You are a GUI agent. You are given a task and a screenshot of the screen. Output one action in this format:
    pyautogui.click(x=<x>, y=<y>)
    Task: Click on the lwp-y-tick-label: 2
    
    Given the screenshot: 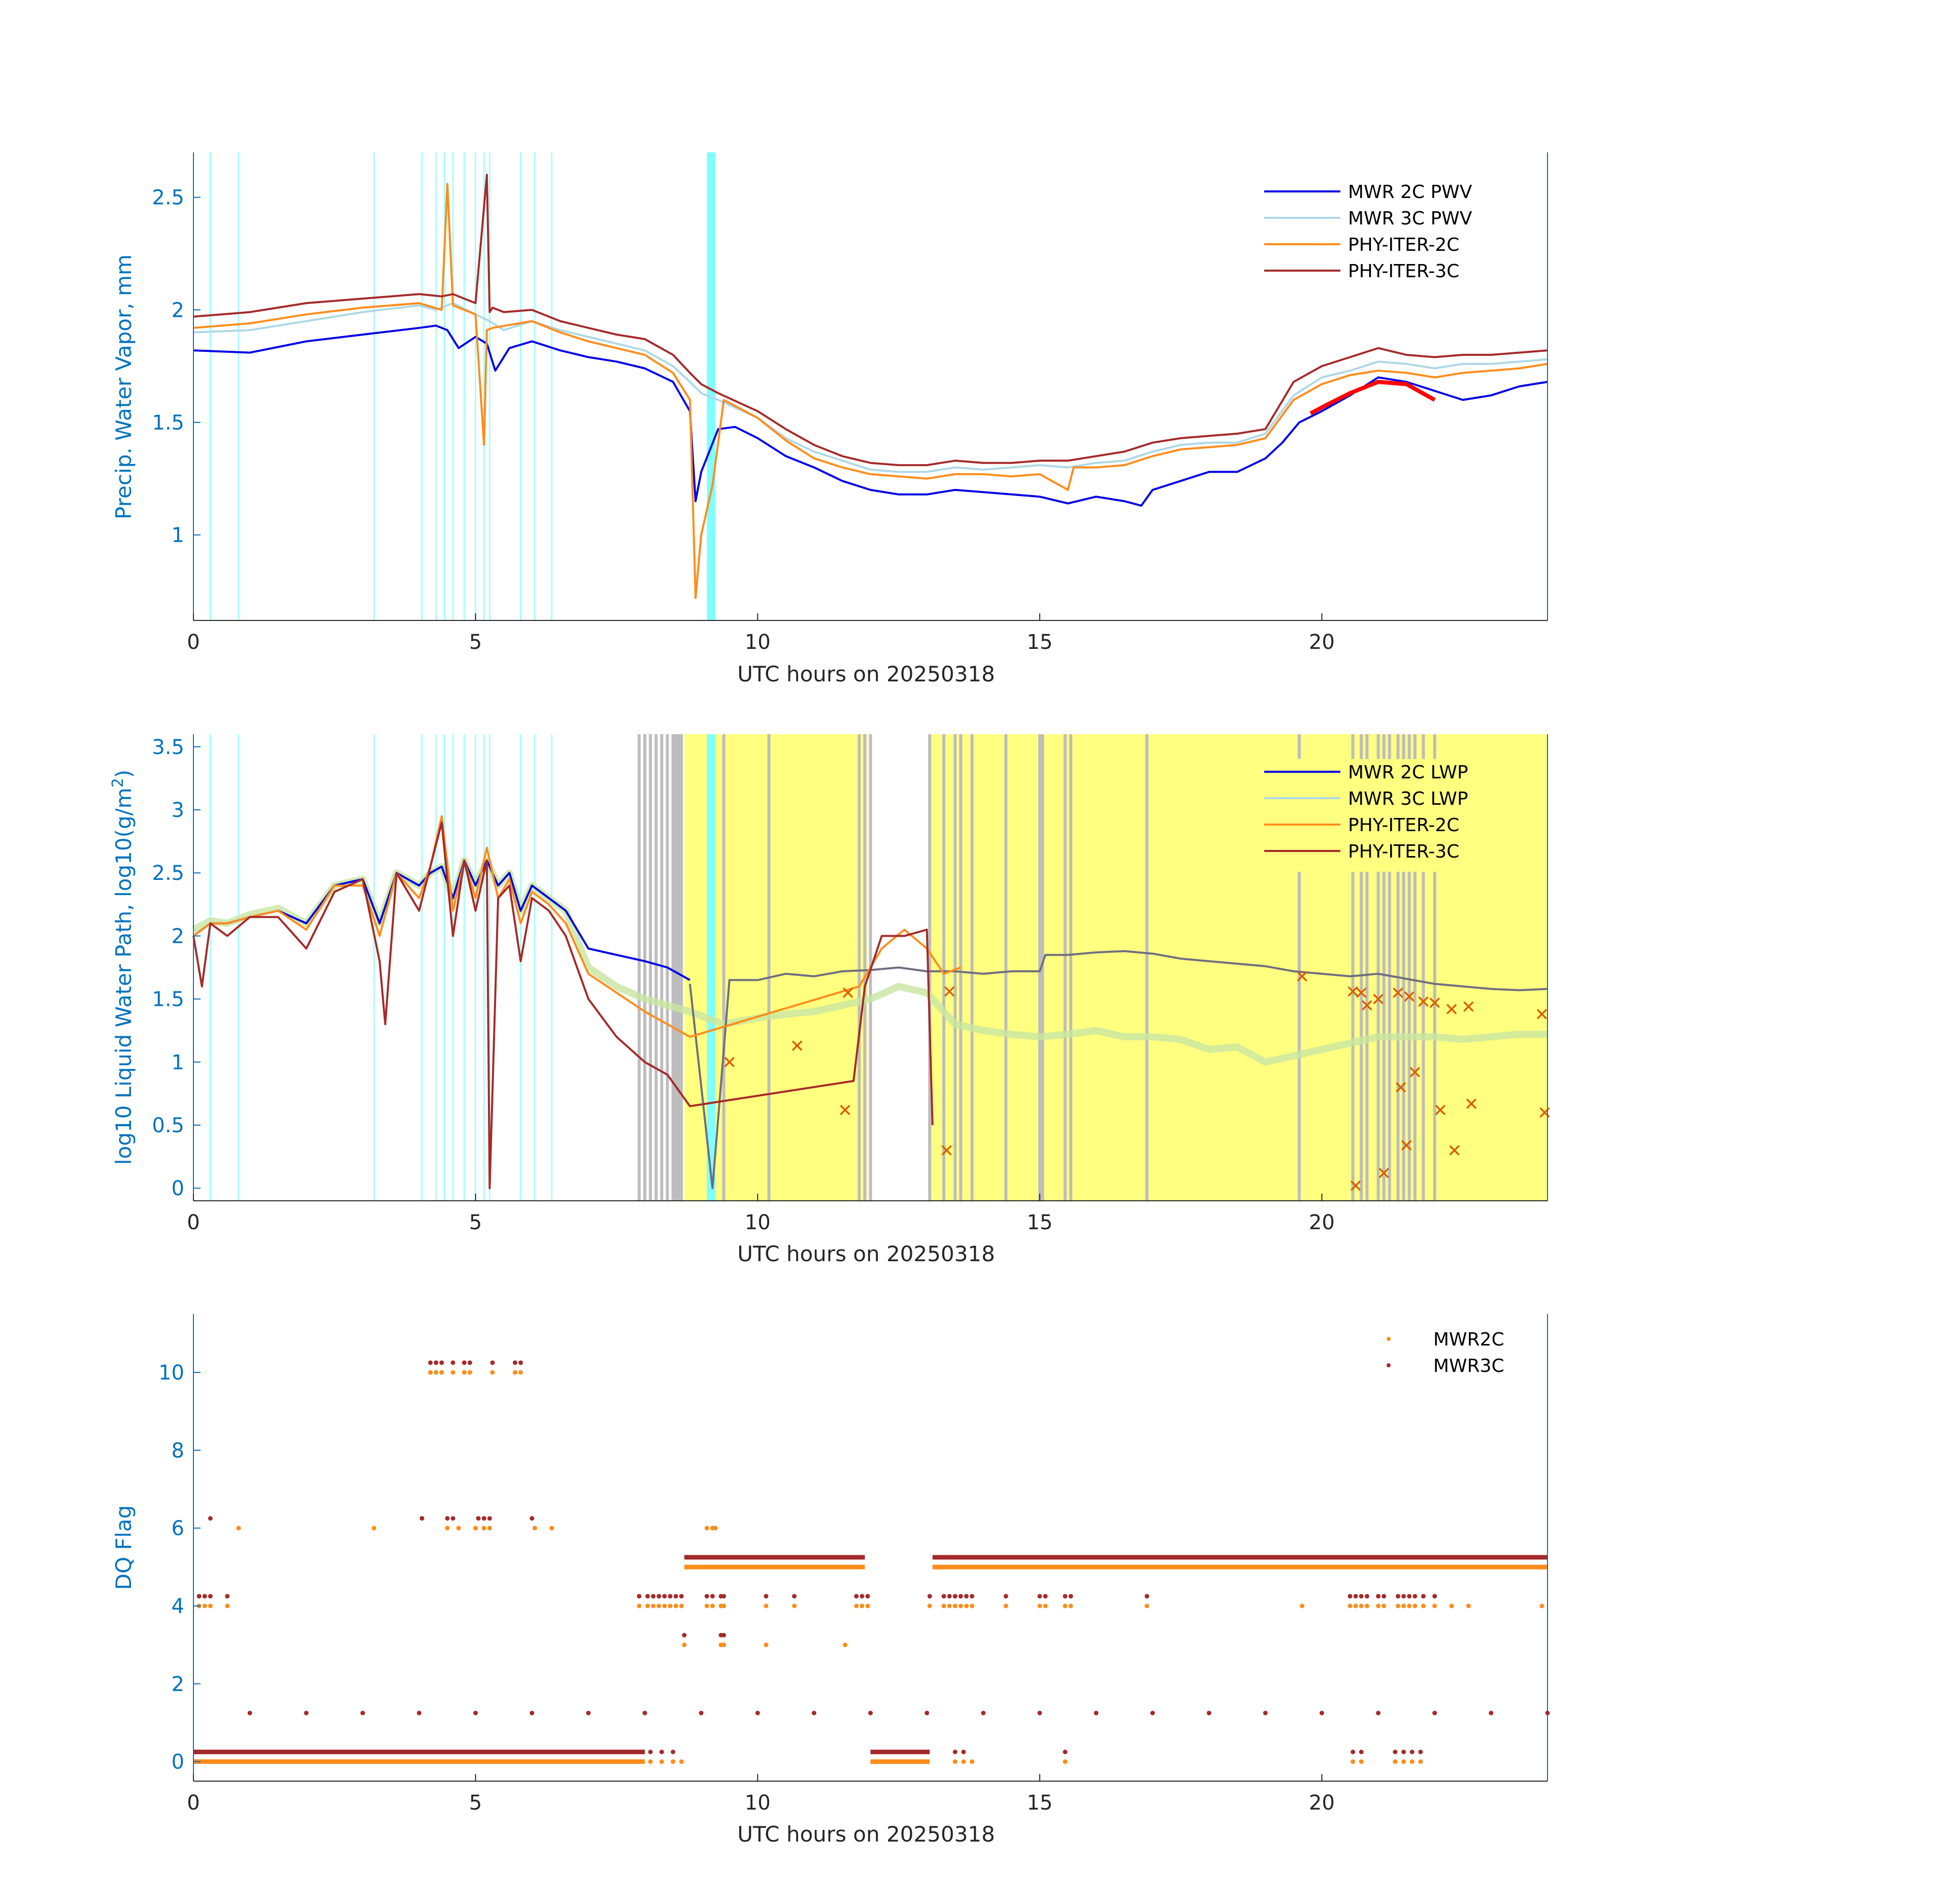 What is the action you would take?
    pyautogui.click(x=178, y=937)
    